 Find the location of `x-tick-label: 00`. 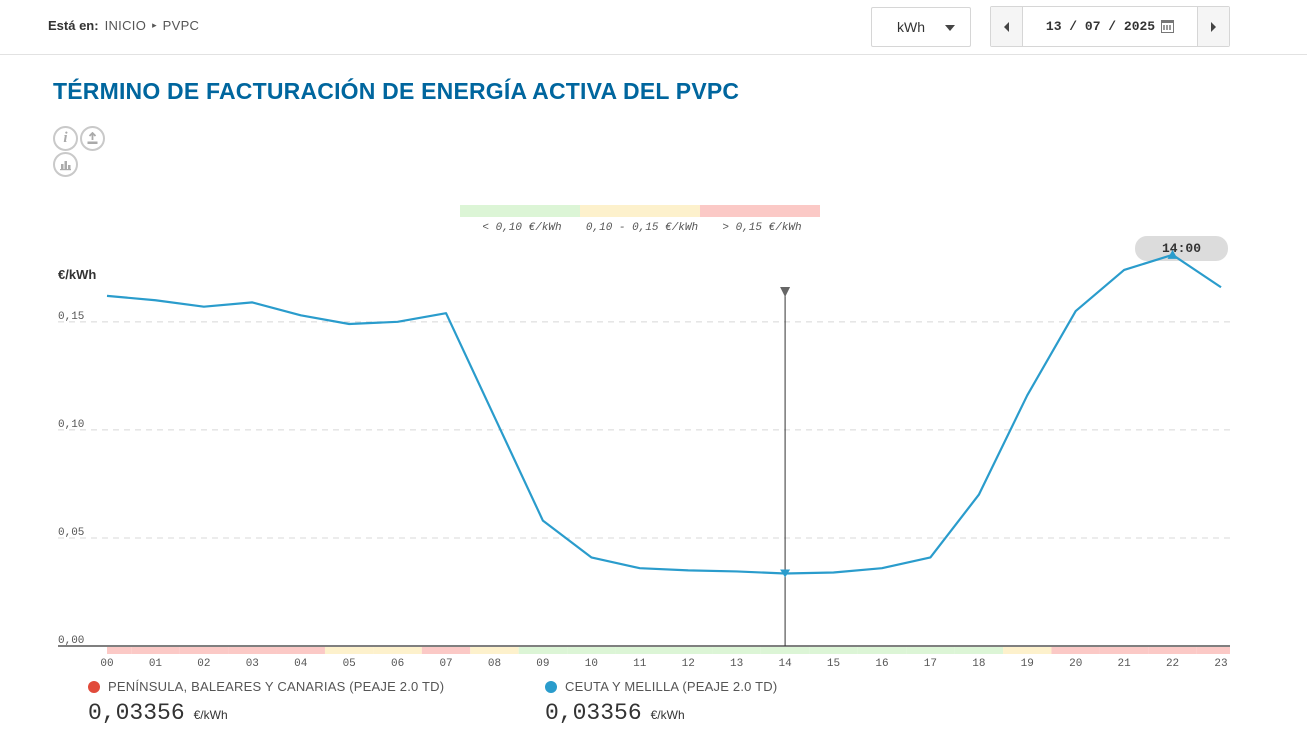

x-tick-label: 00 is located at coordinates (106, 664).